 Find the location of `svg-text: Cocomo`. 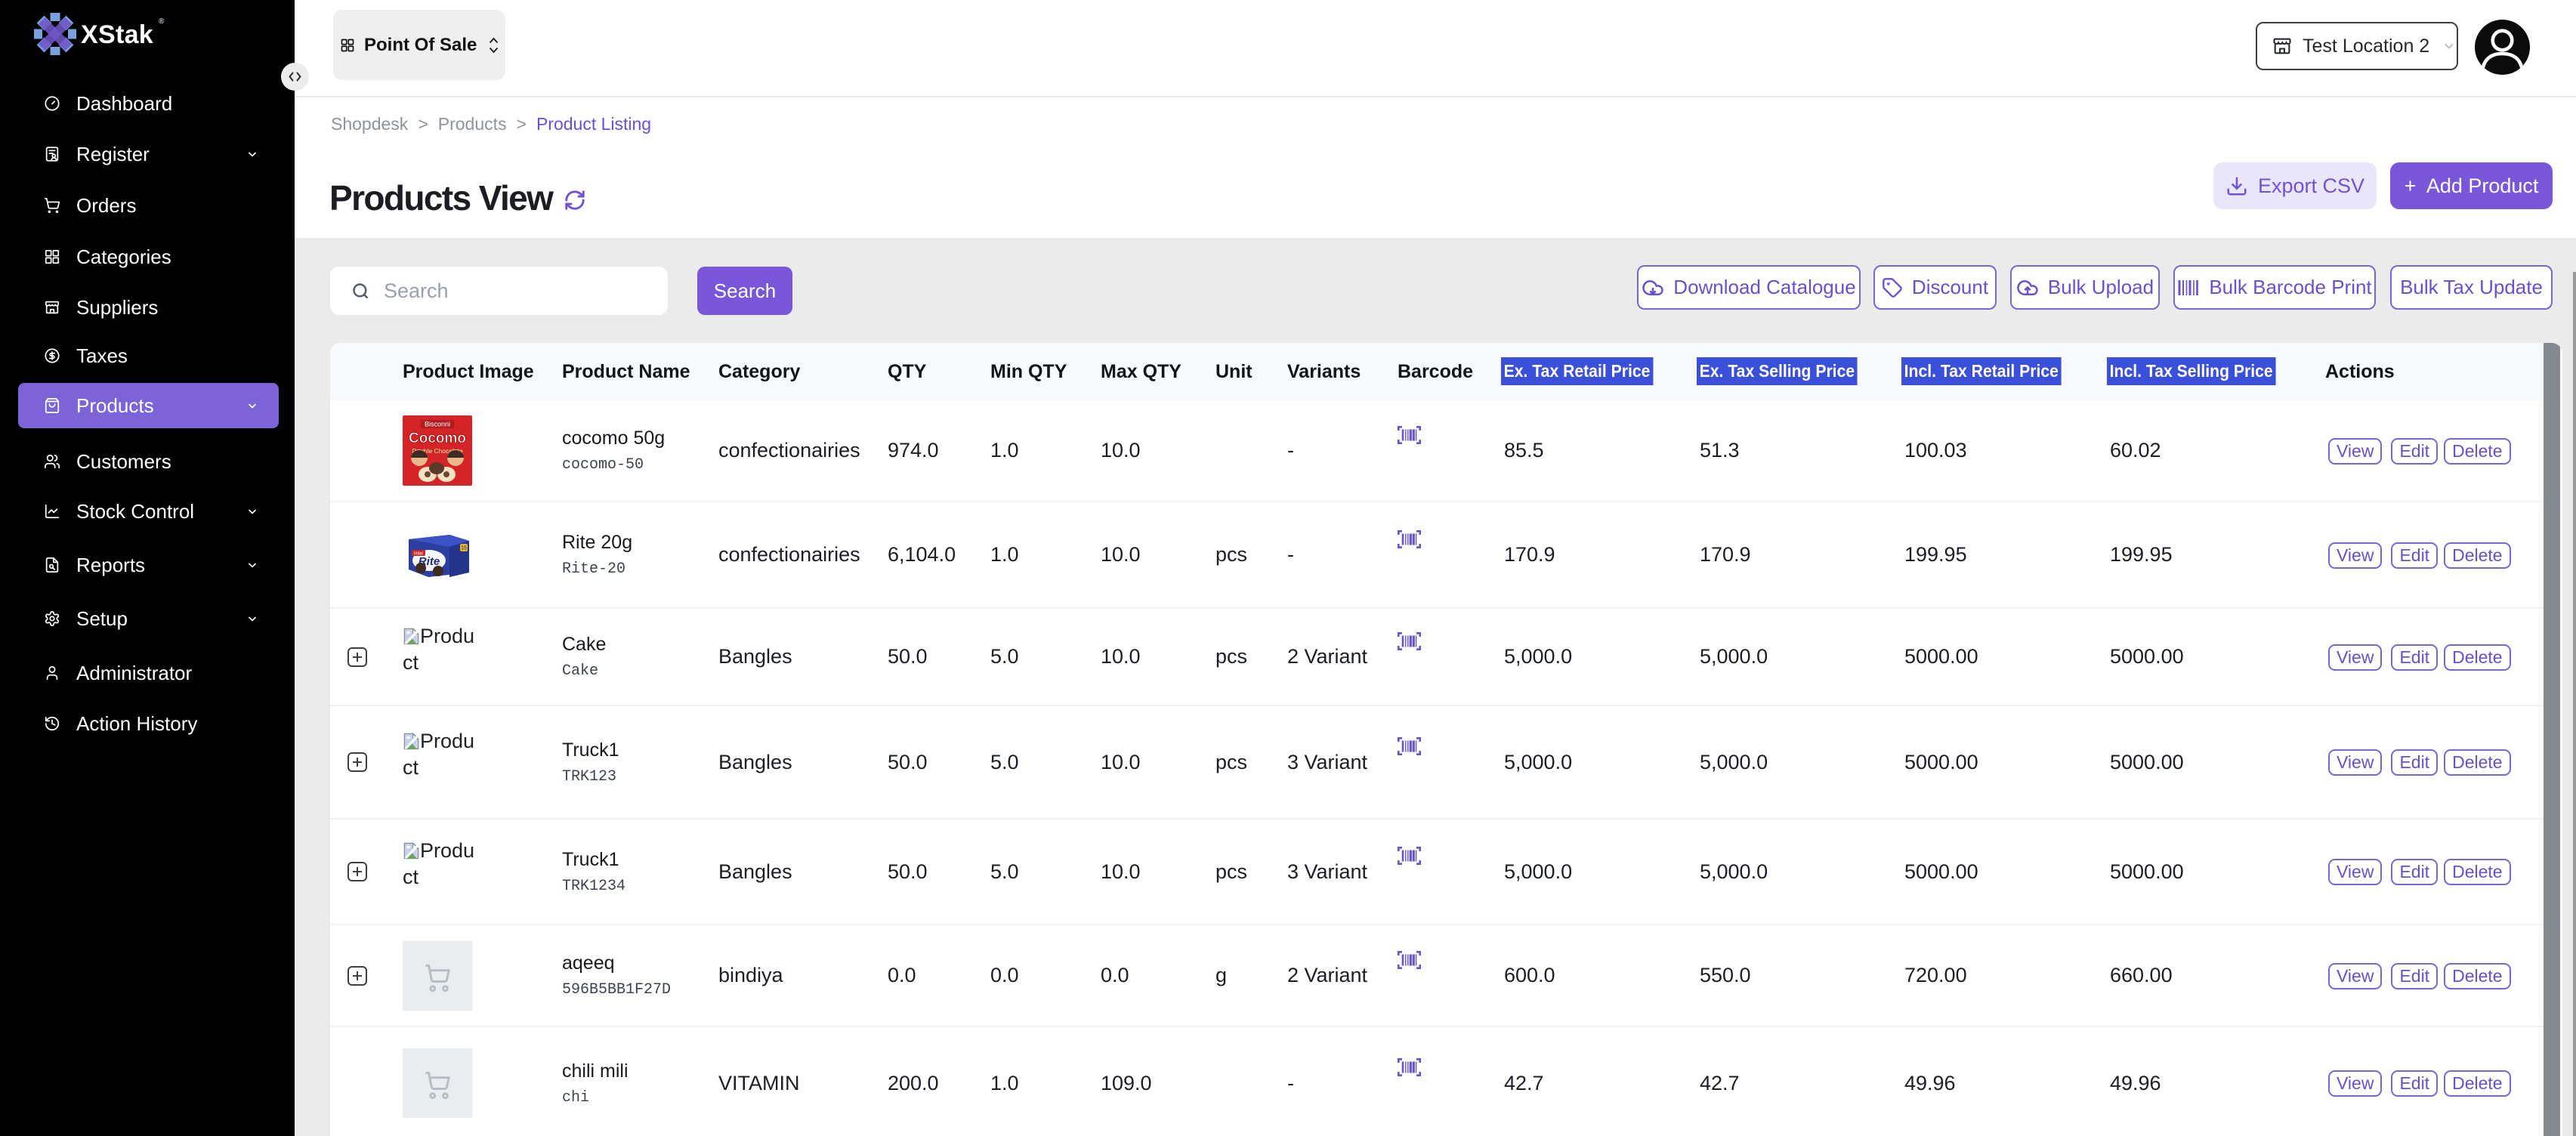

svg-text: Cocomo is located at coordinates (437, 439).